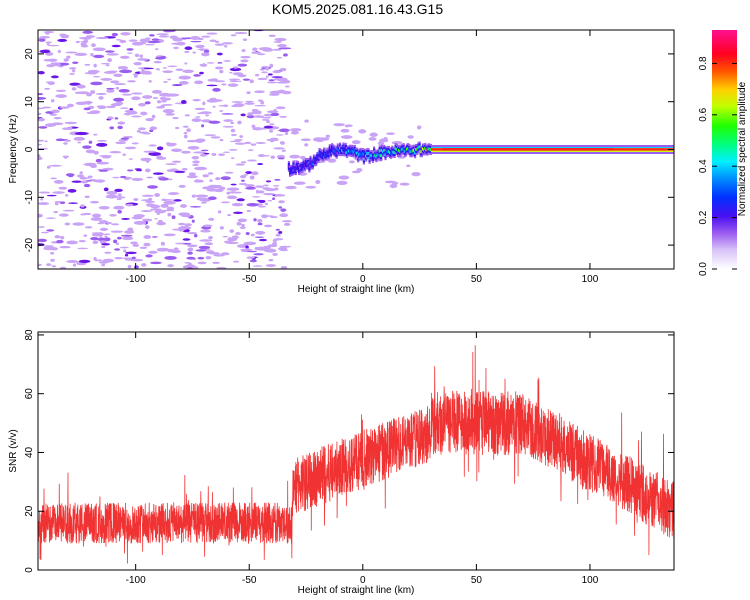 This screenshot has width=750, height=600. I want to click on x-tick-label: 50, so click(477, 580).